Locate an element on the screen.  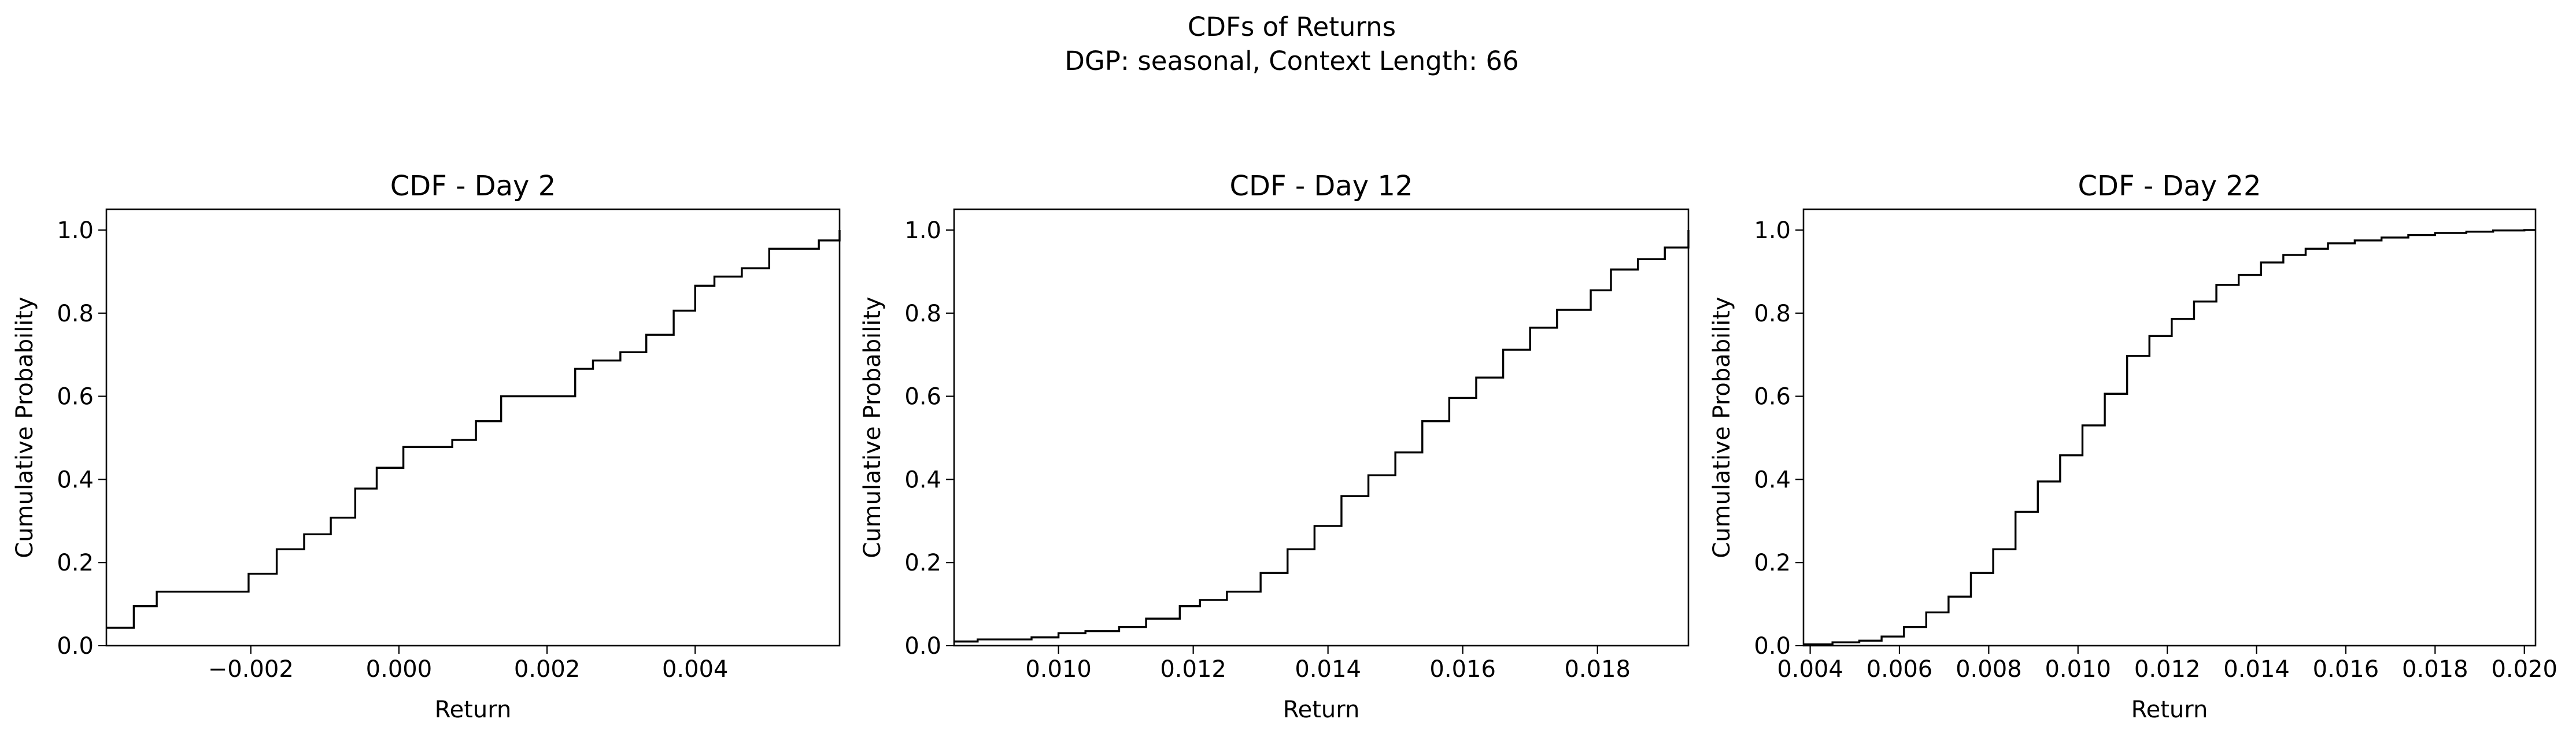
x-tick-label: 0.000 is located at coordinates (399, 669).